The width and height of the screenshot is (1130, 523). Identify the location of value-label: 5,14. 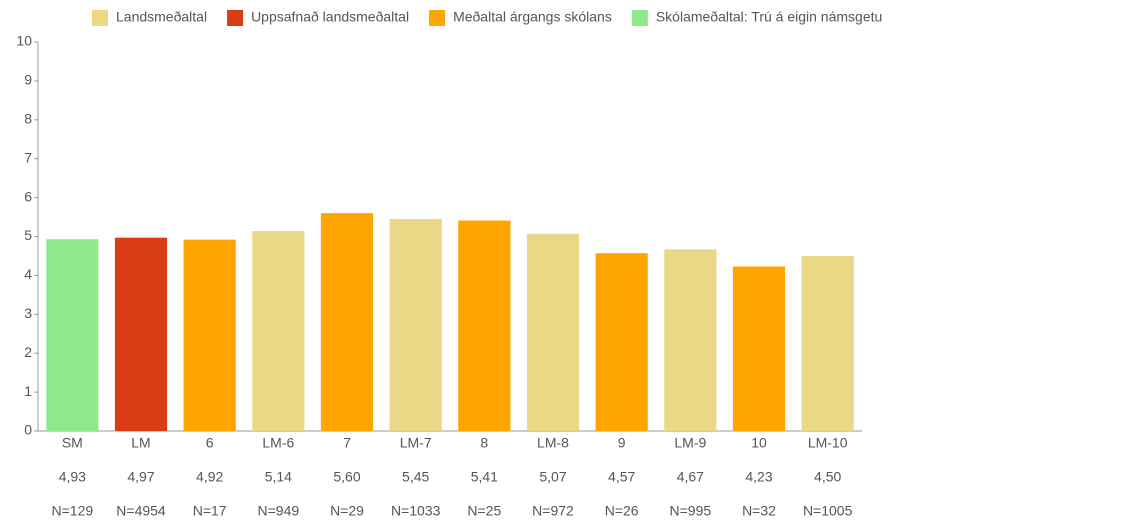
(278, 477).